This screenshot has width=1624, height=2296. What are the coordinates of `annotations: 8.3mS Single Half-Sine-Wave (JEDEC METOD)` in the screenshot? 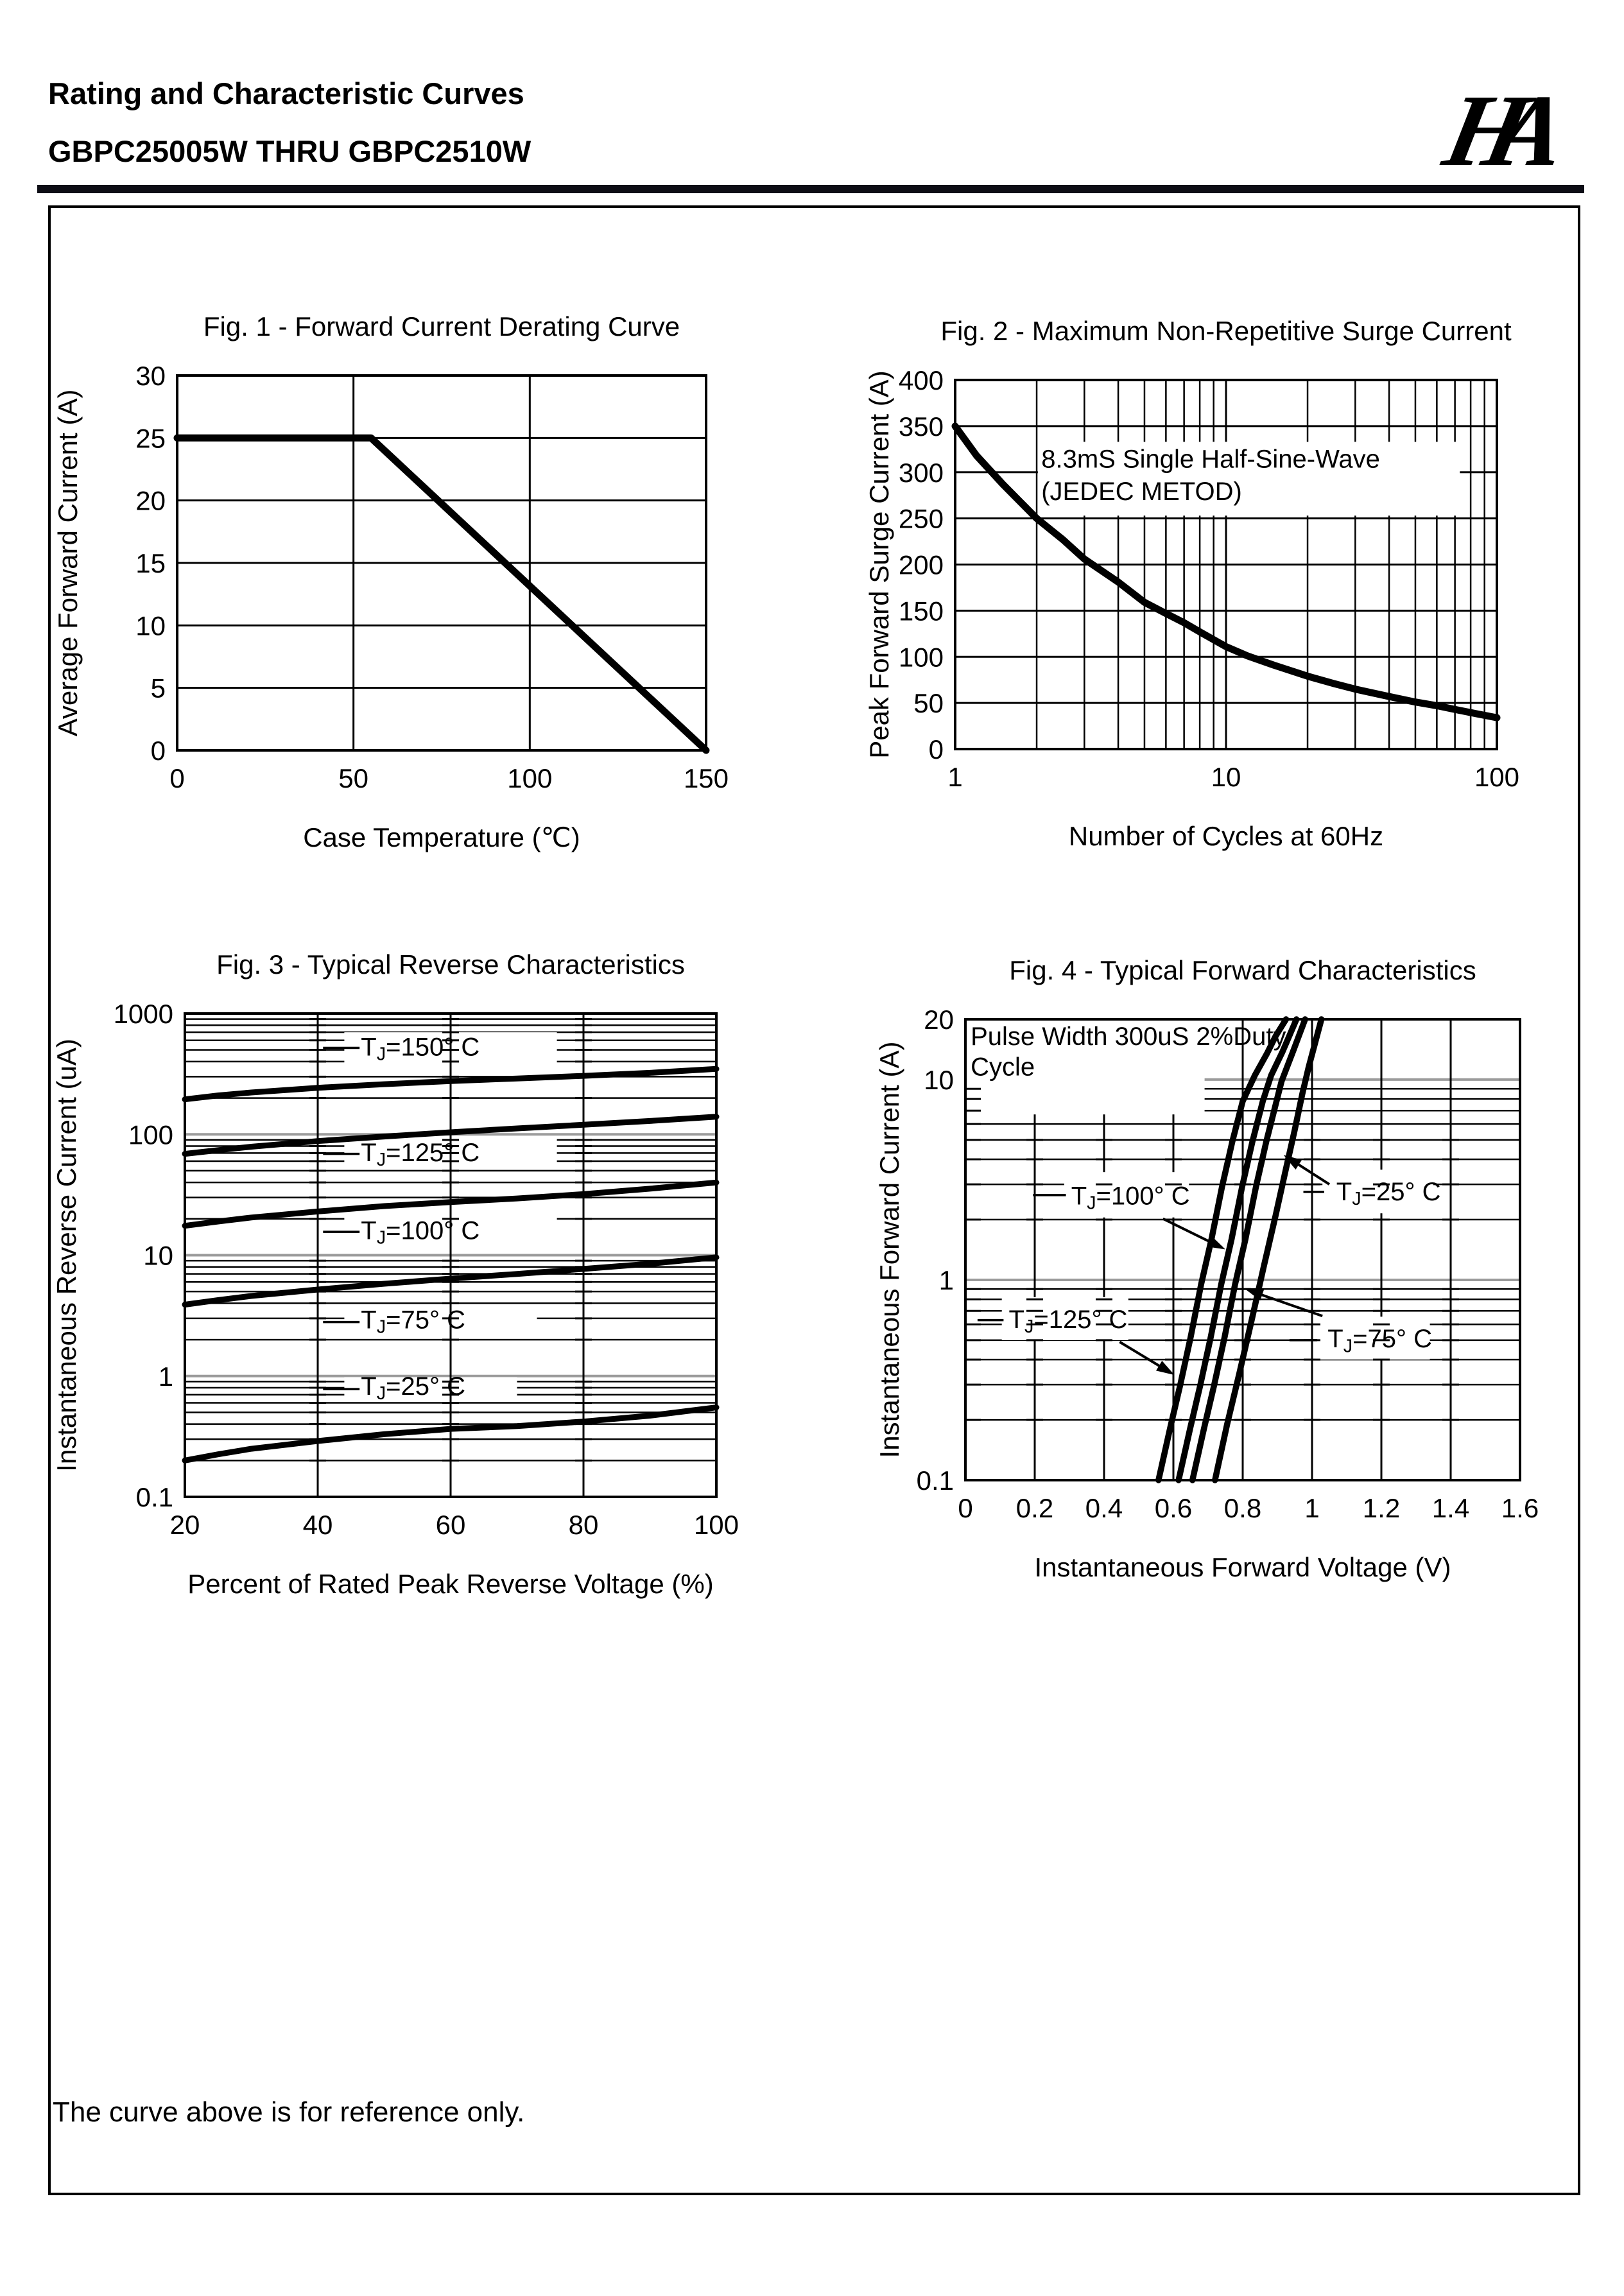 It's located at (1210, 475).